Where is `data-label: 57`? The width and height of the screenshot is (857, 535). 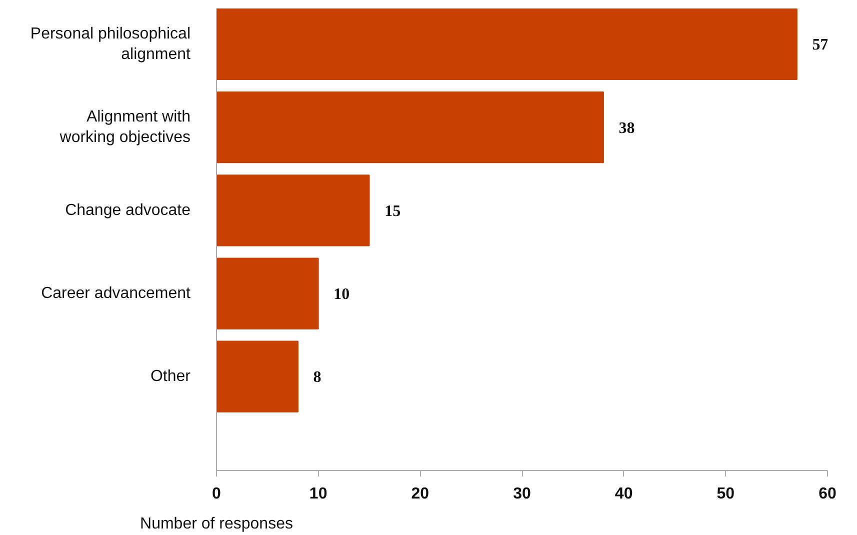 data-label: 57 is located at coordinates (820, 45).